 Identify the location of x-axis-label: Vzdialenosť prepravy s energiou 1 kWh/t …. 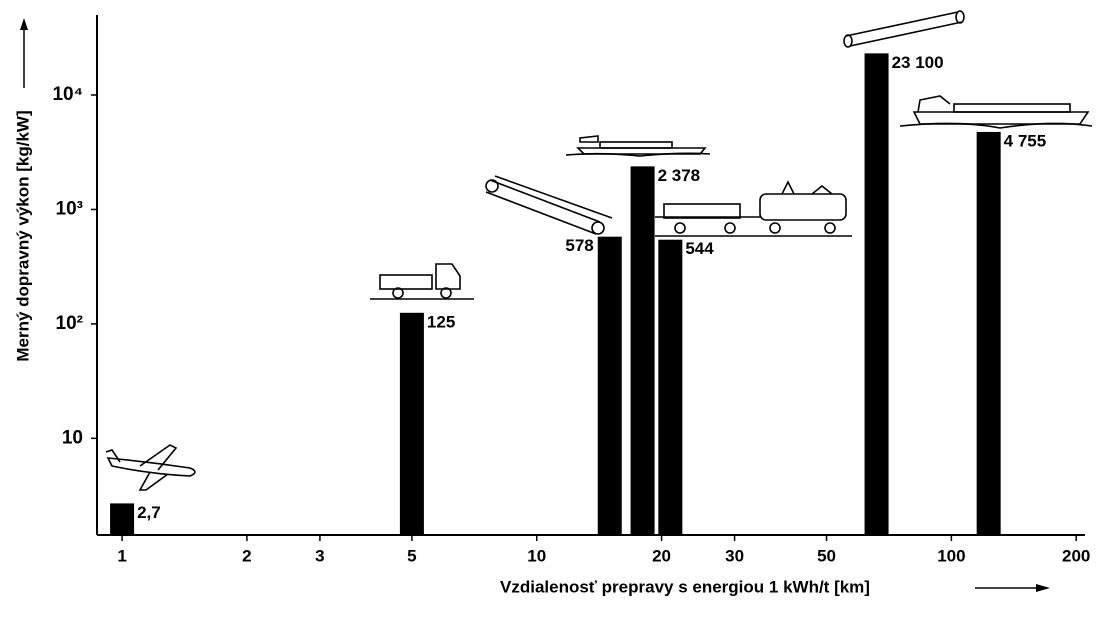
(685, 586).